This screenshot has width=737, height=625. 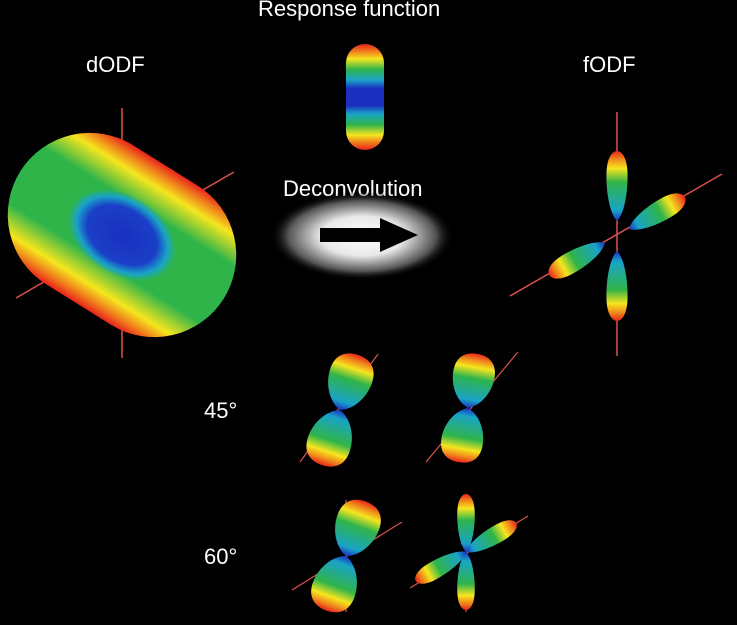 I want to click on fodf-diagonal-axis, so click(x=616, y=235).